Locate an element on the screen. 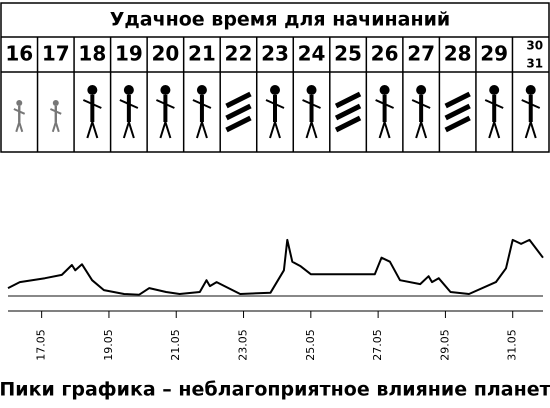 The height and width of the screenshot is (408, 550). x-tick-label: 31.05 is located at coordinates (512, 345).